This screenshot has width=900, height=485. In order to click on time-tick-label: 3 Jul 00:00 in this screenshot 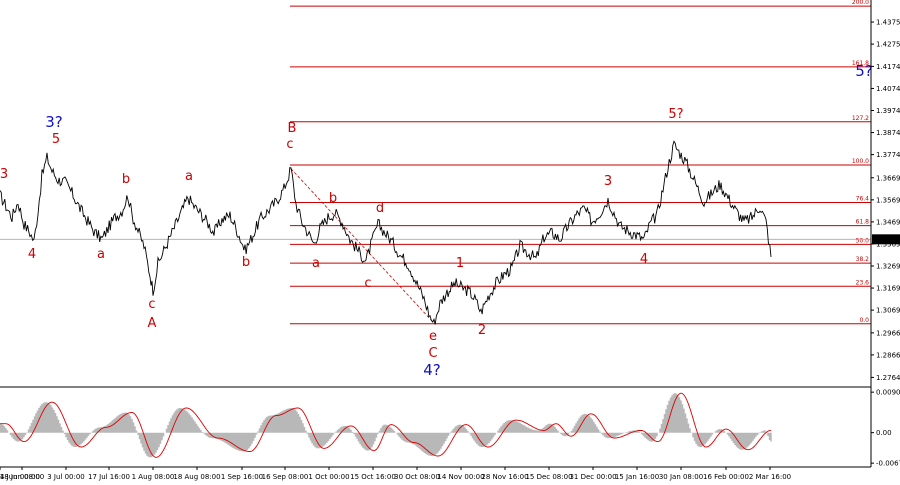, I will do `click(66, 477)`.